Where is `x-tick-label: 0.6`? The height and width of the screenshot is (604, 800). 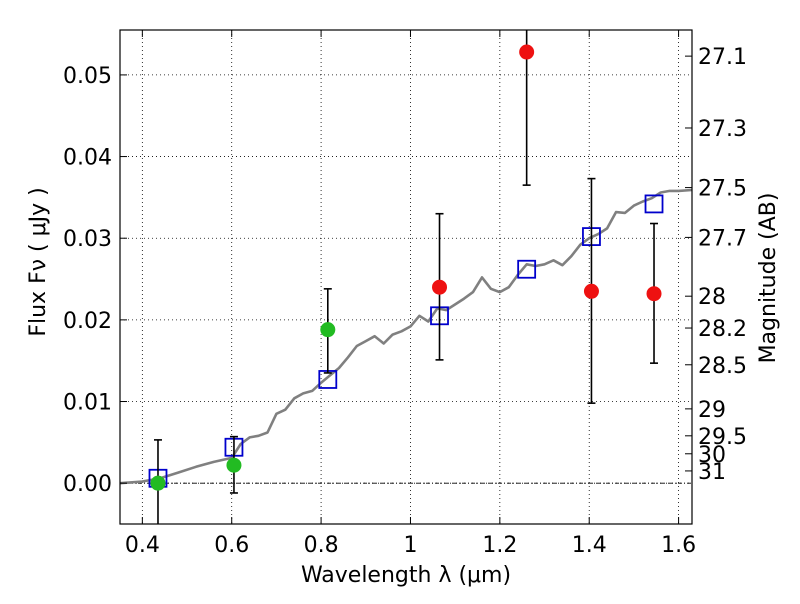 x-tick-label: 0.6 is located at coordinates (231, 545).